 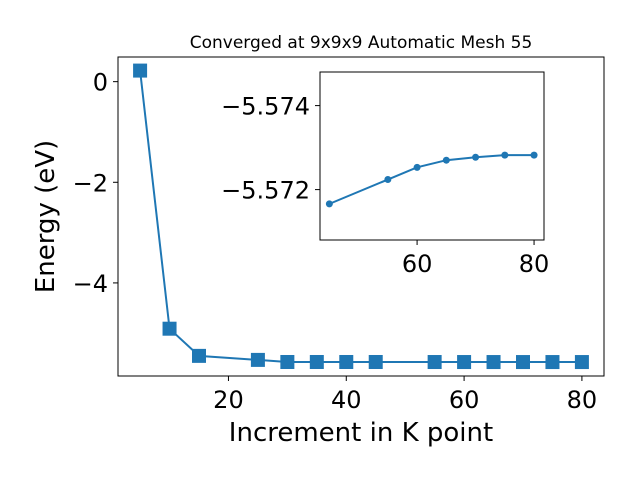 I want to click on y-tick-label: −2, so click(x=90, y=183).